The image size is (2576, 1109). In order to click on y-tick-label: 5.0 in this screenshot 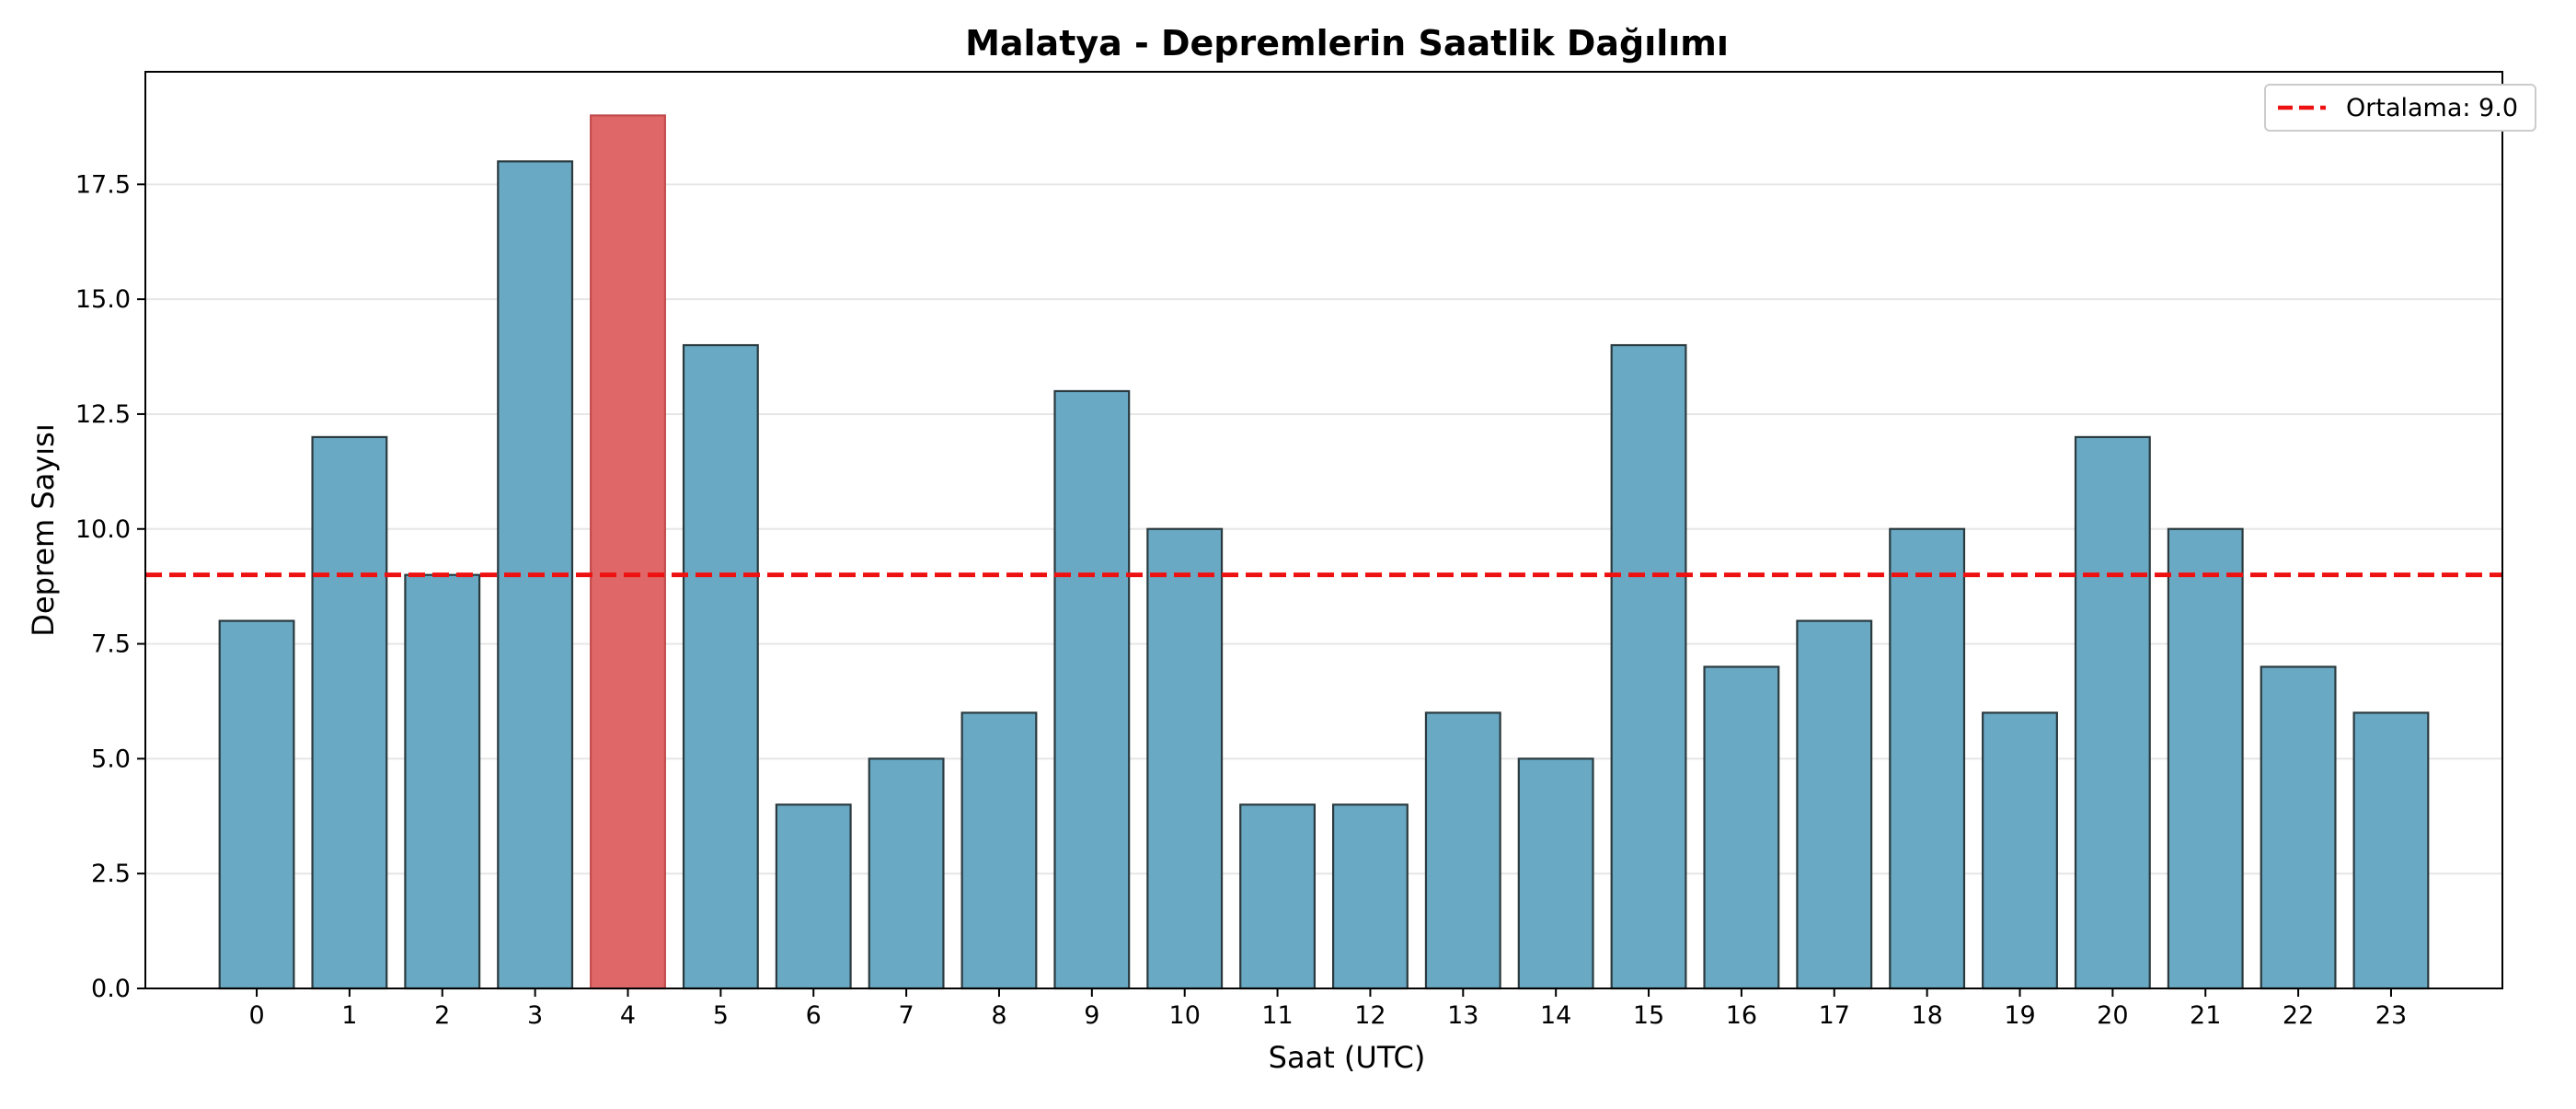, I will do `click(111, 759)`.